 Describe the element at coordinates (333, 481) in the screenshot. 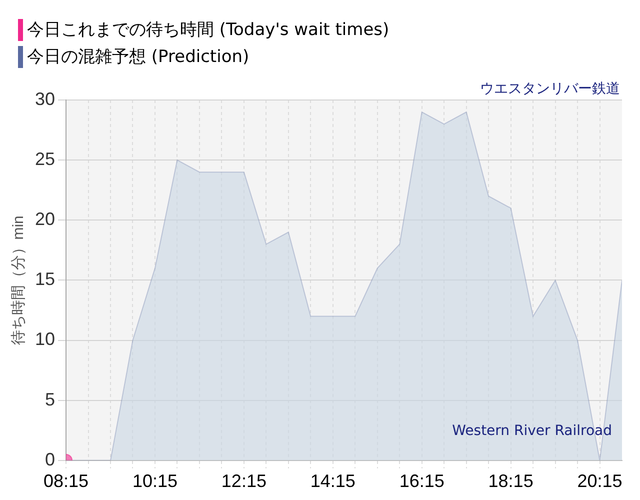

I see `x-tick-label: 14:15` at that location.